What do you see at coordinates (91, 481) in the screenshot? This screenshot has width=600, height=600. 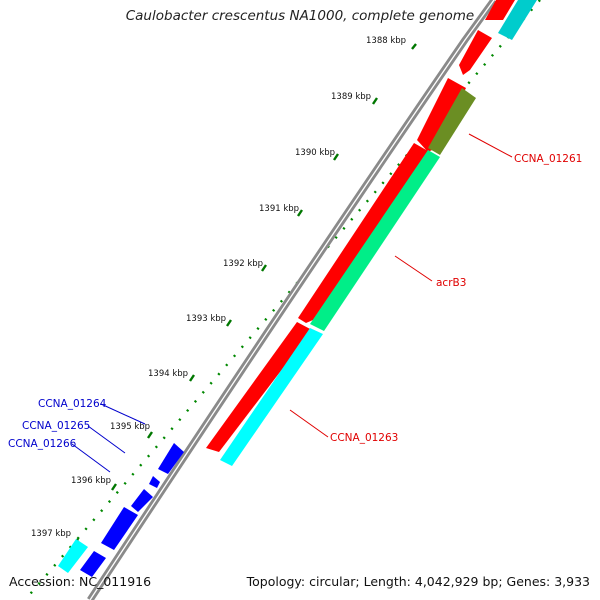 I see `ruler-label-1396: 1396 kbp` at bounding box center [91, 481].